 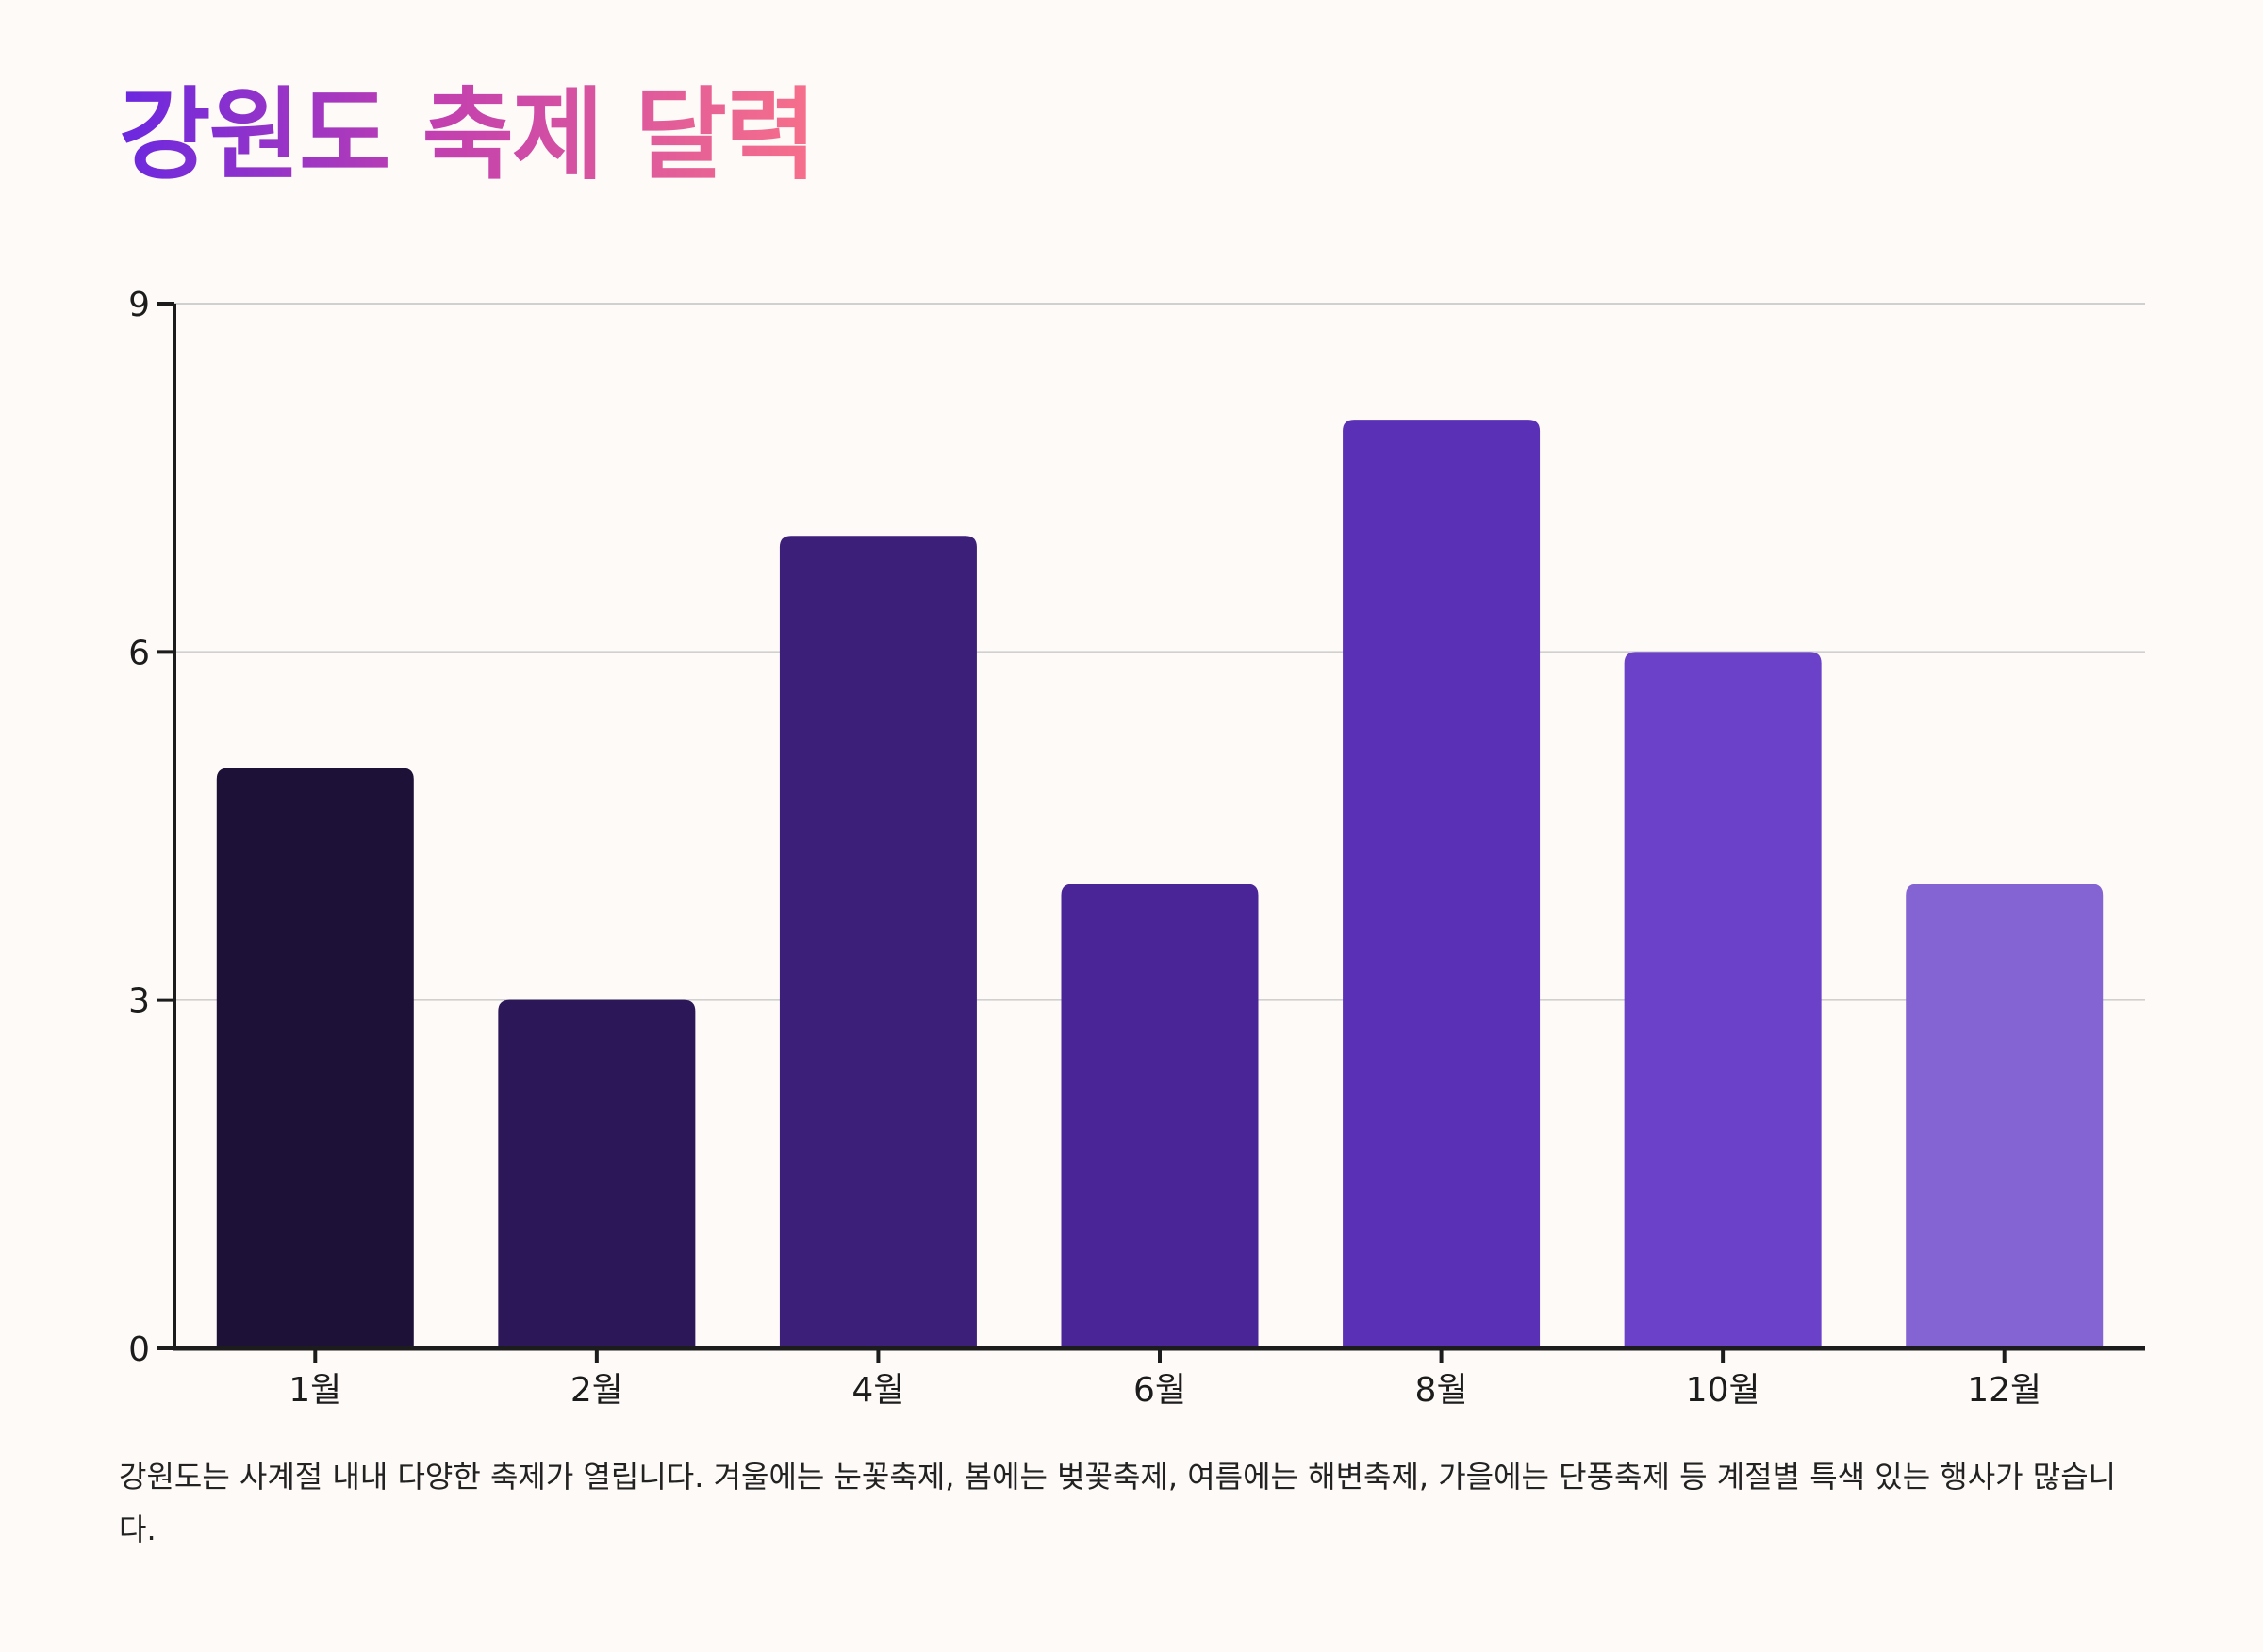 I want to click on y-tick-label: 3, so click(x=139, y=1002).